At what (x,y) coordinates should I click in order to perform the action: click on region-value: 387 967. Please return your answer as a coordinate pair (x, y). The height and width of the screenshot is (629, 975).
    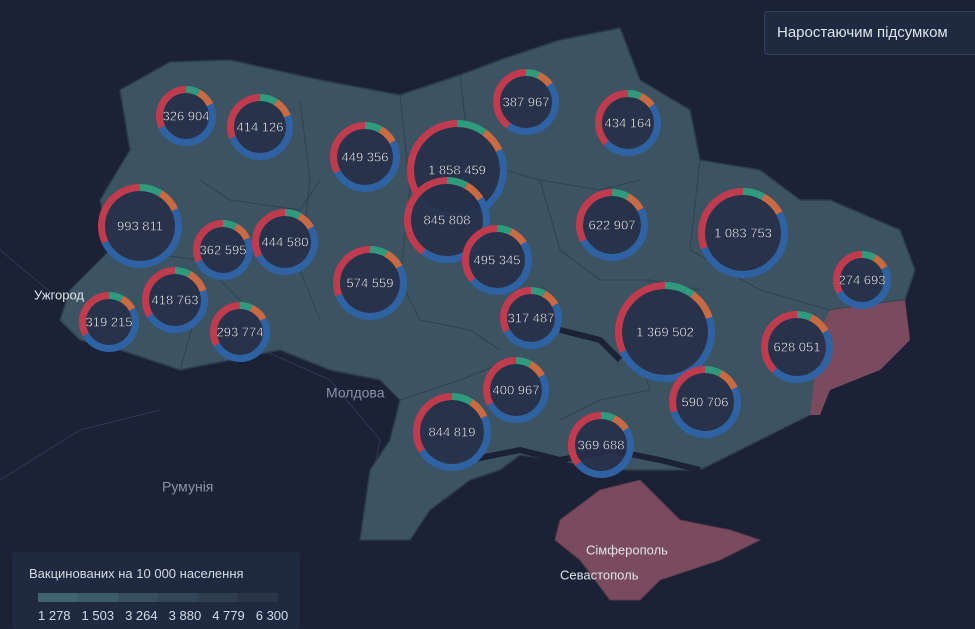
    Looking at the image, I should click on (526, 101).